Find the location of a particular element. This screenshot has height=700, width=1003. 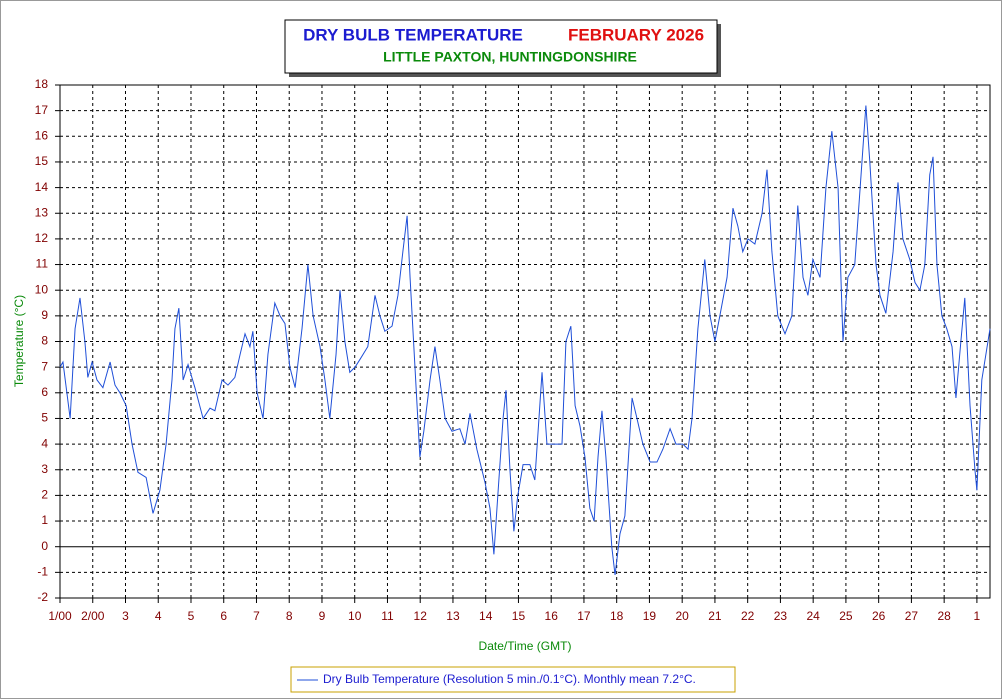

y-tick-label: 16 is located at coordinates (42, 135).